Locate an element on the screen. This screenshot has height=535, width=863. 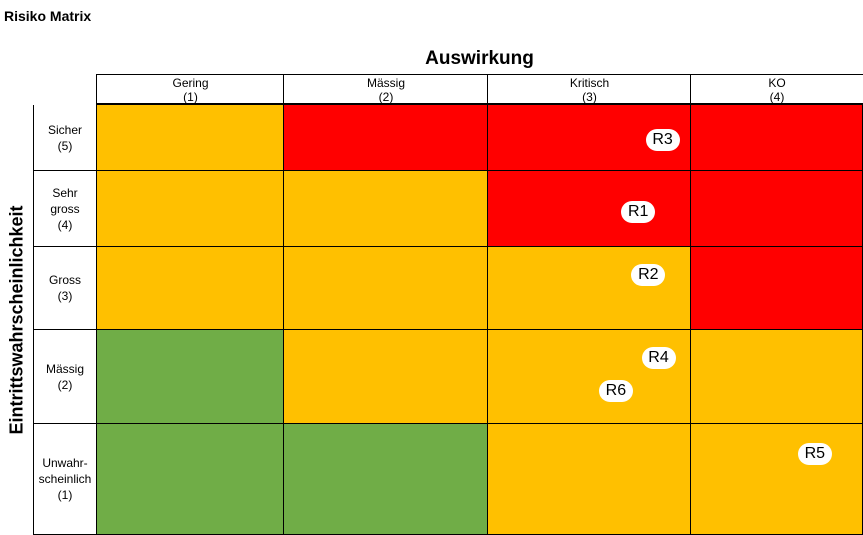
column-header-1: Gering (1) is located at coordinates (190, 89).